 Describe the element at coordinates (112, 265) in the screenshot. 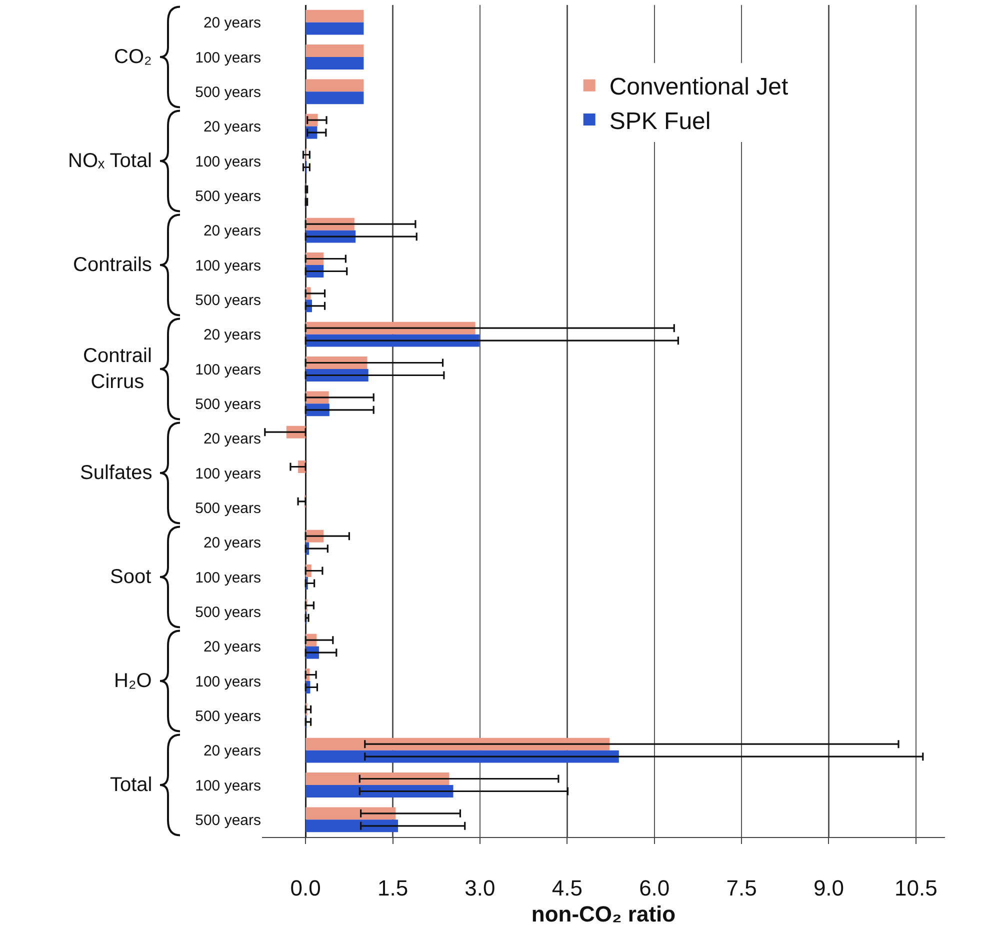

I see `text: Contrails` at that location.